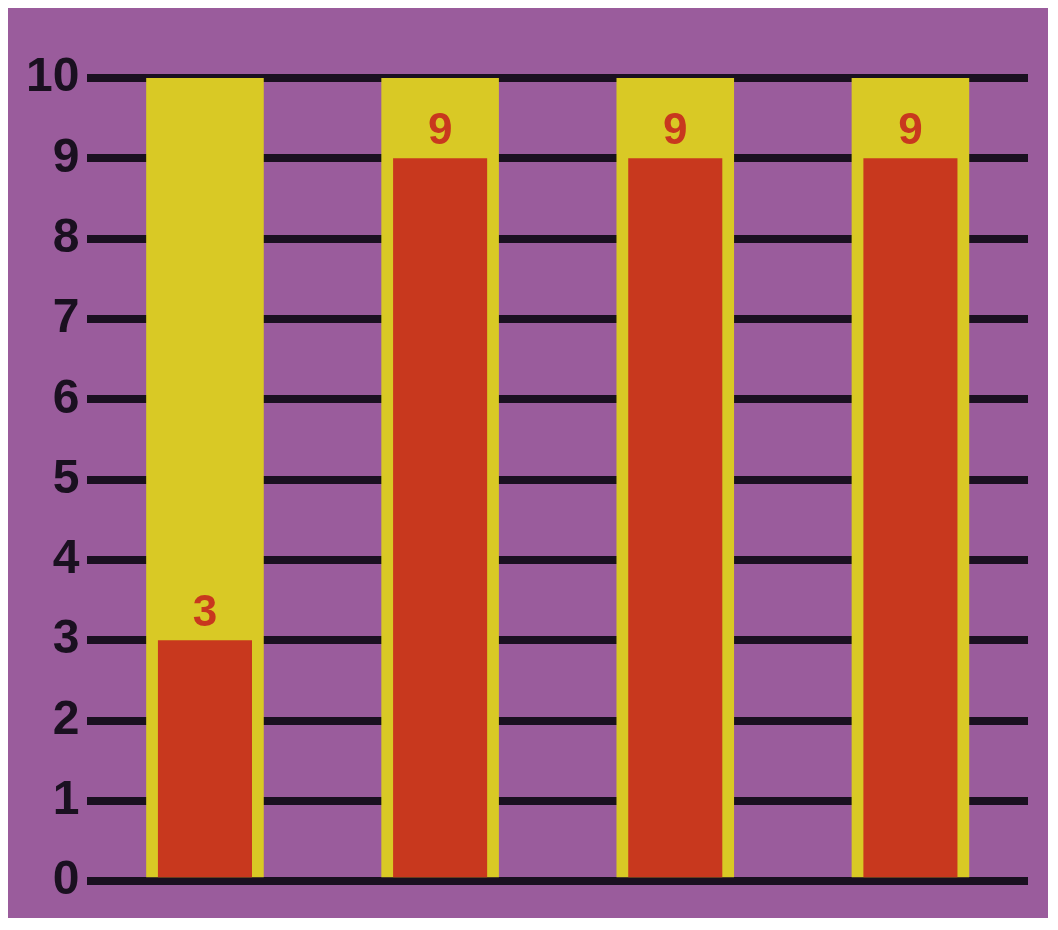 The width and height of the screenshot is (1058, 930). I want to click on y-tick-label: 4, so click(66, 557).